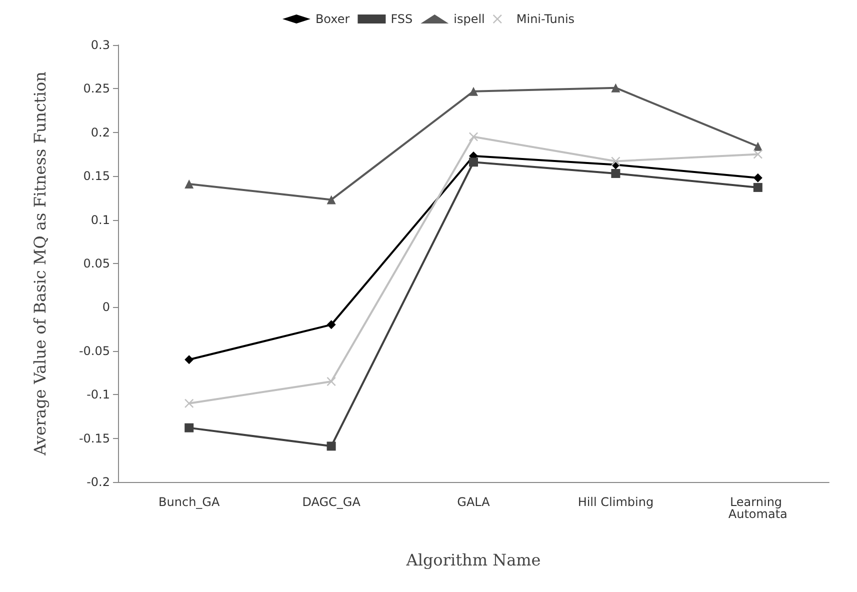  What do you see at coordinates (189, 502) in the screenshot?
I see `x-tick-label: Bunch_GA` at bounding box center [189, 502].